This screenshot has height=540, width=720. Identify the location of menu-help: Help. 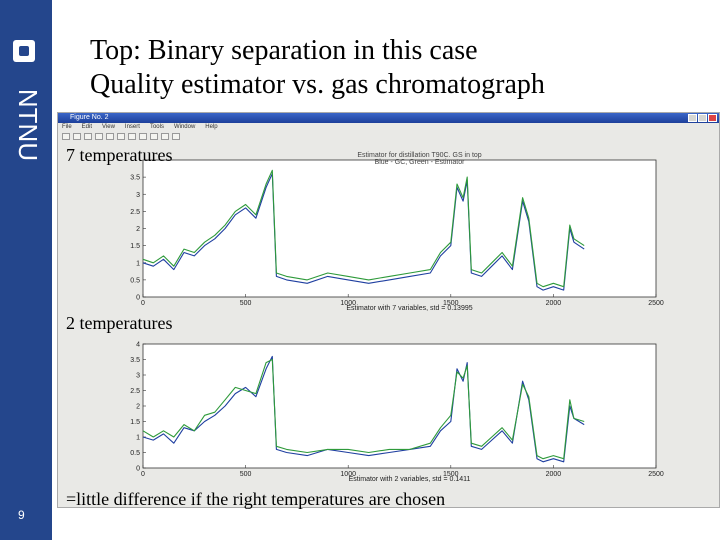
(211, 127).